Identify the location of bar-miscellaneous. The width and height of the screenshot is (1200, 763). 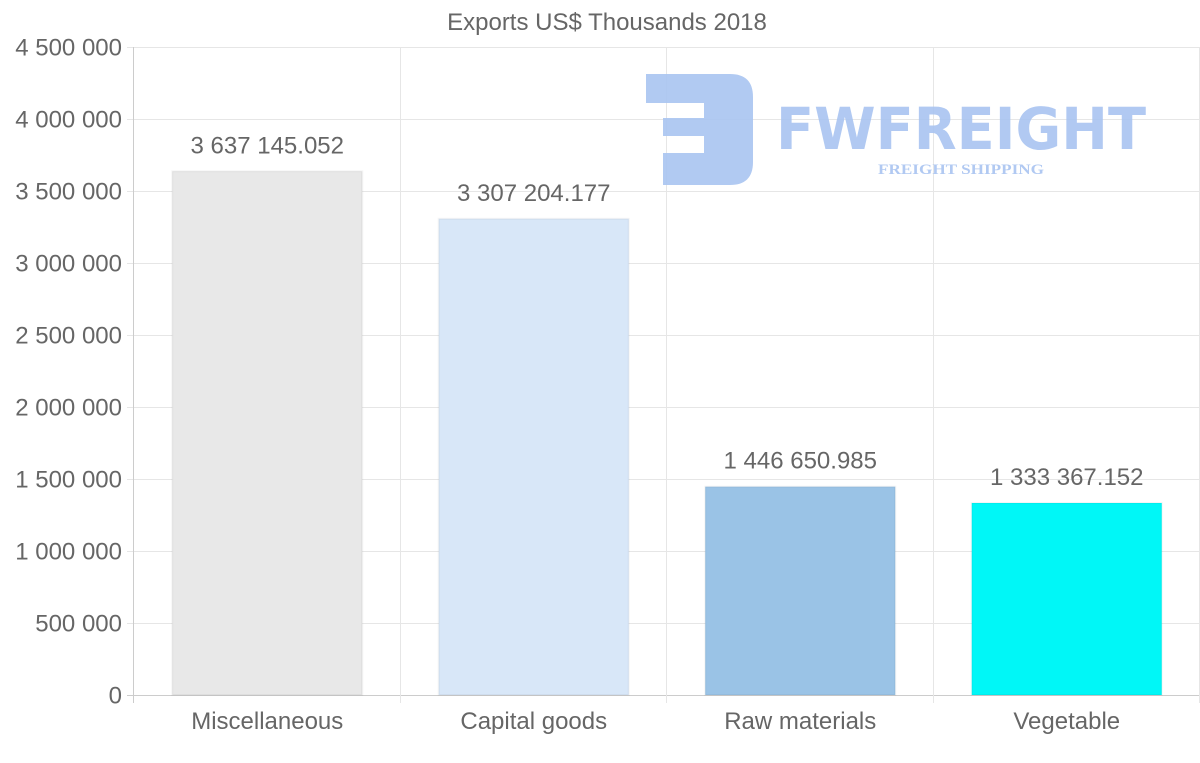
(267, 433).